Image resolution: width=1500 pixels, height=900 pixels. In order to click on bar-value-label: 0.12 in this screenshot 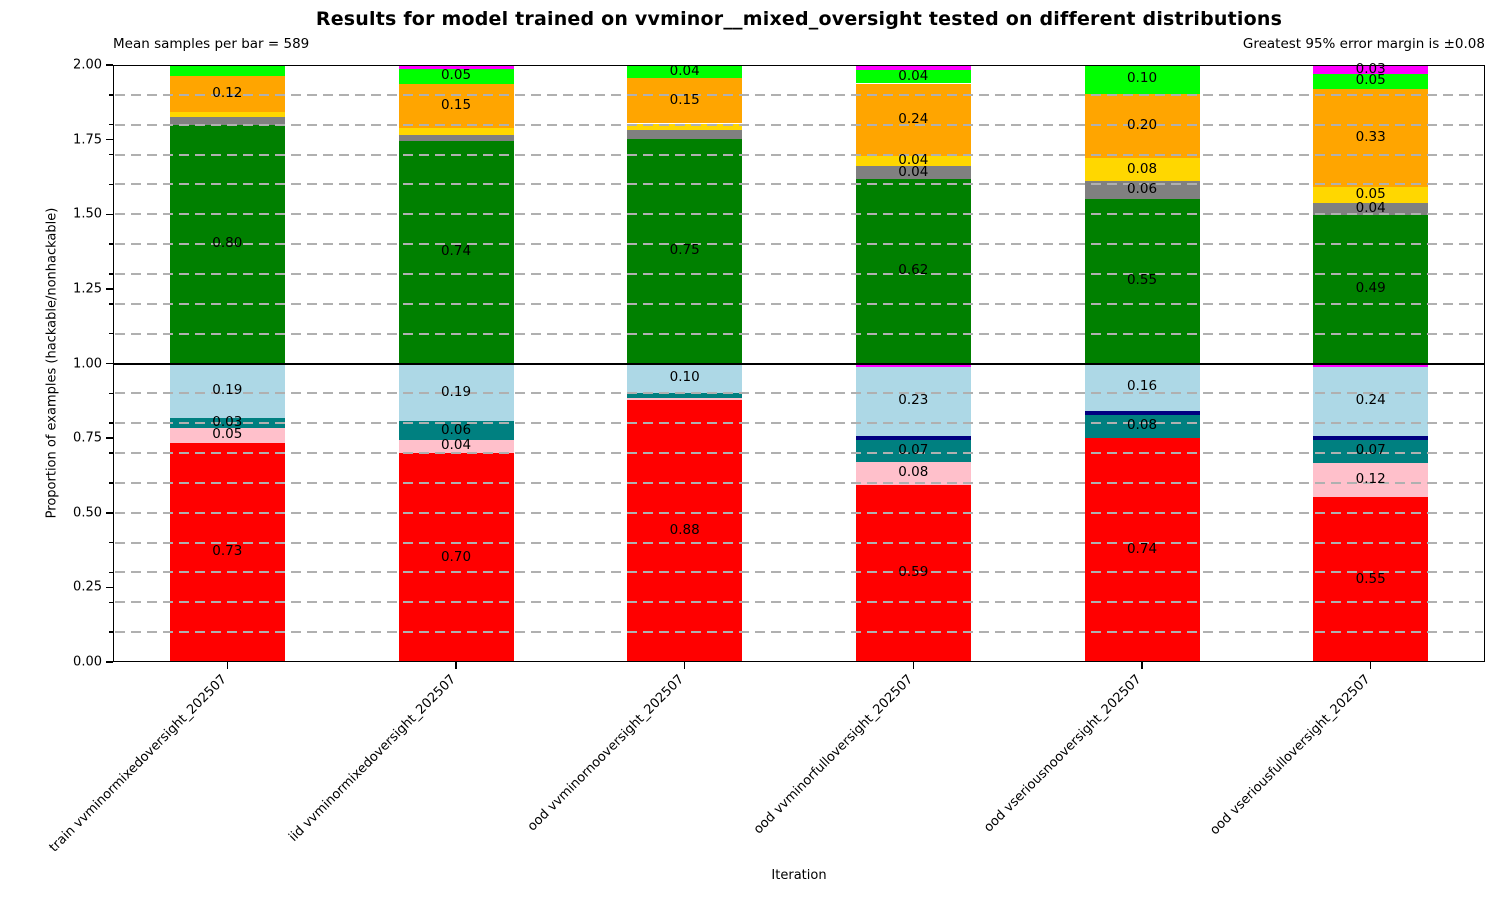, I will do `click(227, 92)`.